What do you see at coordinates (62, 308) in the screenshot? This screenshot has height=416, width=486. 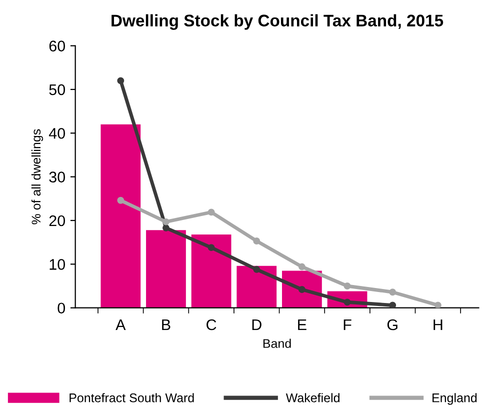 I see `y-tick-label: 0` at bounding box center [62, 308].